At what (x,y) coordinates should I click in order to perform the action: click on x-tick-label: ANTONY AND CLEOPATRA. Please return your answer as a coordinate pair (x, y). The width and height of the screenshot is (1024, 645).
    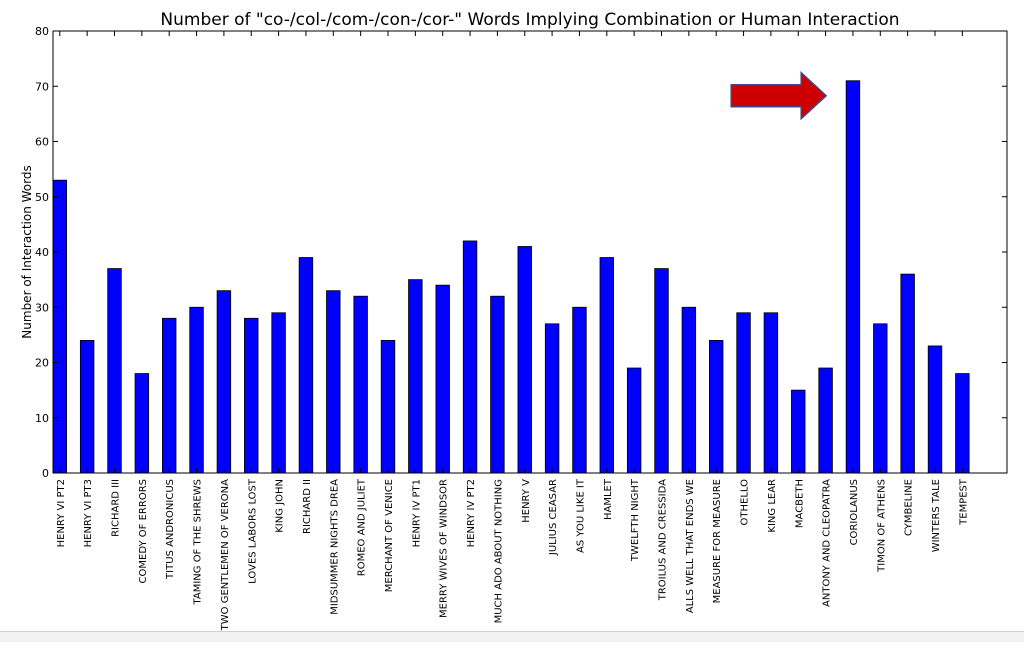
    Looking at the image, I should click on (827, 543).